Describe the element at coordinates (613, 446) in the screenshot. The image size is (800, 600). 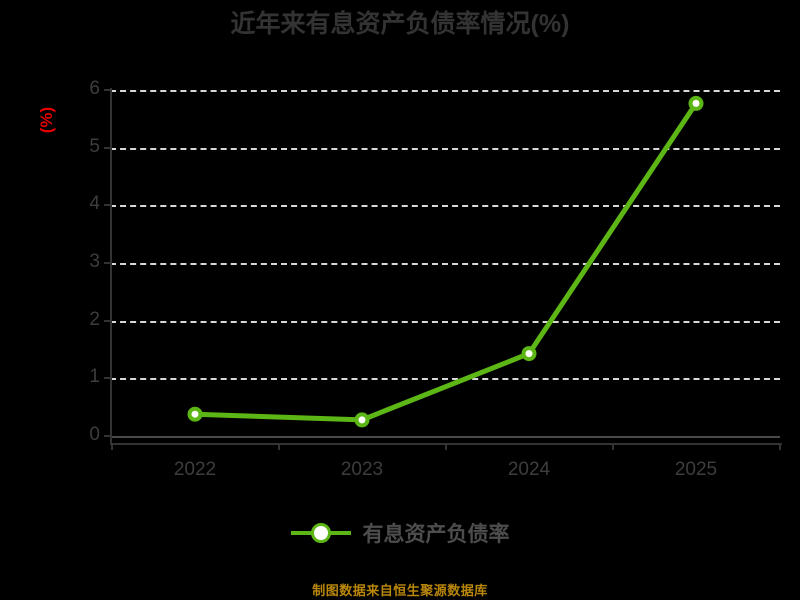
I see `x-tick-mark-2024-2025` at that location.